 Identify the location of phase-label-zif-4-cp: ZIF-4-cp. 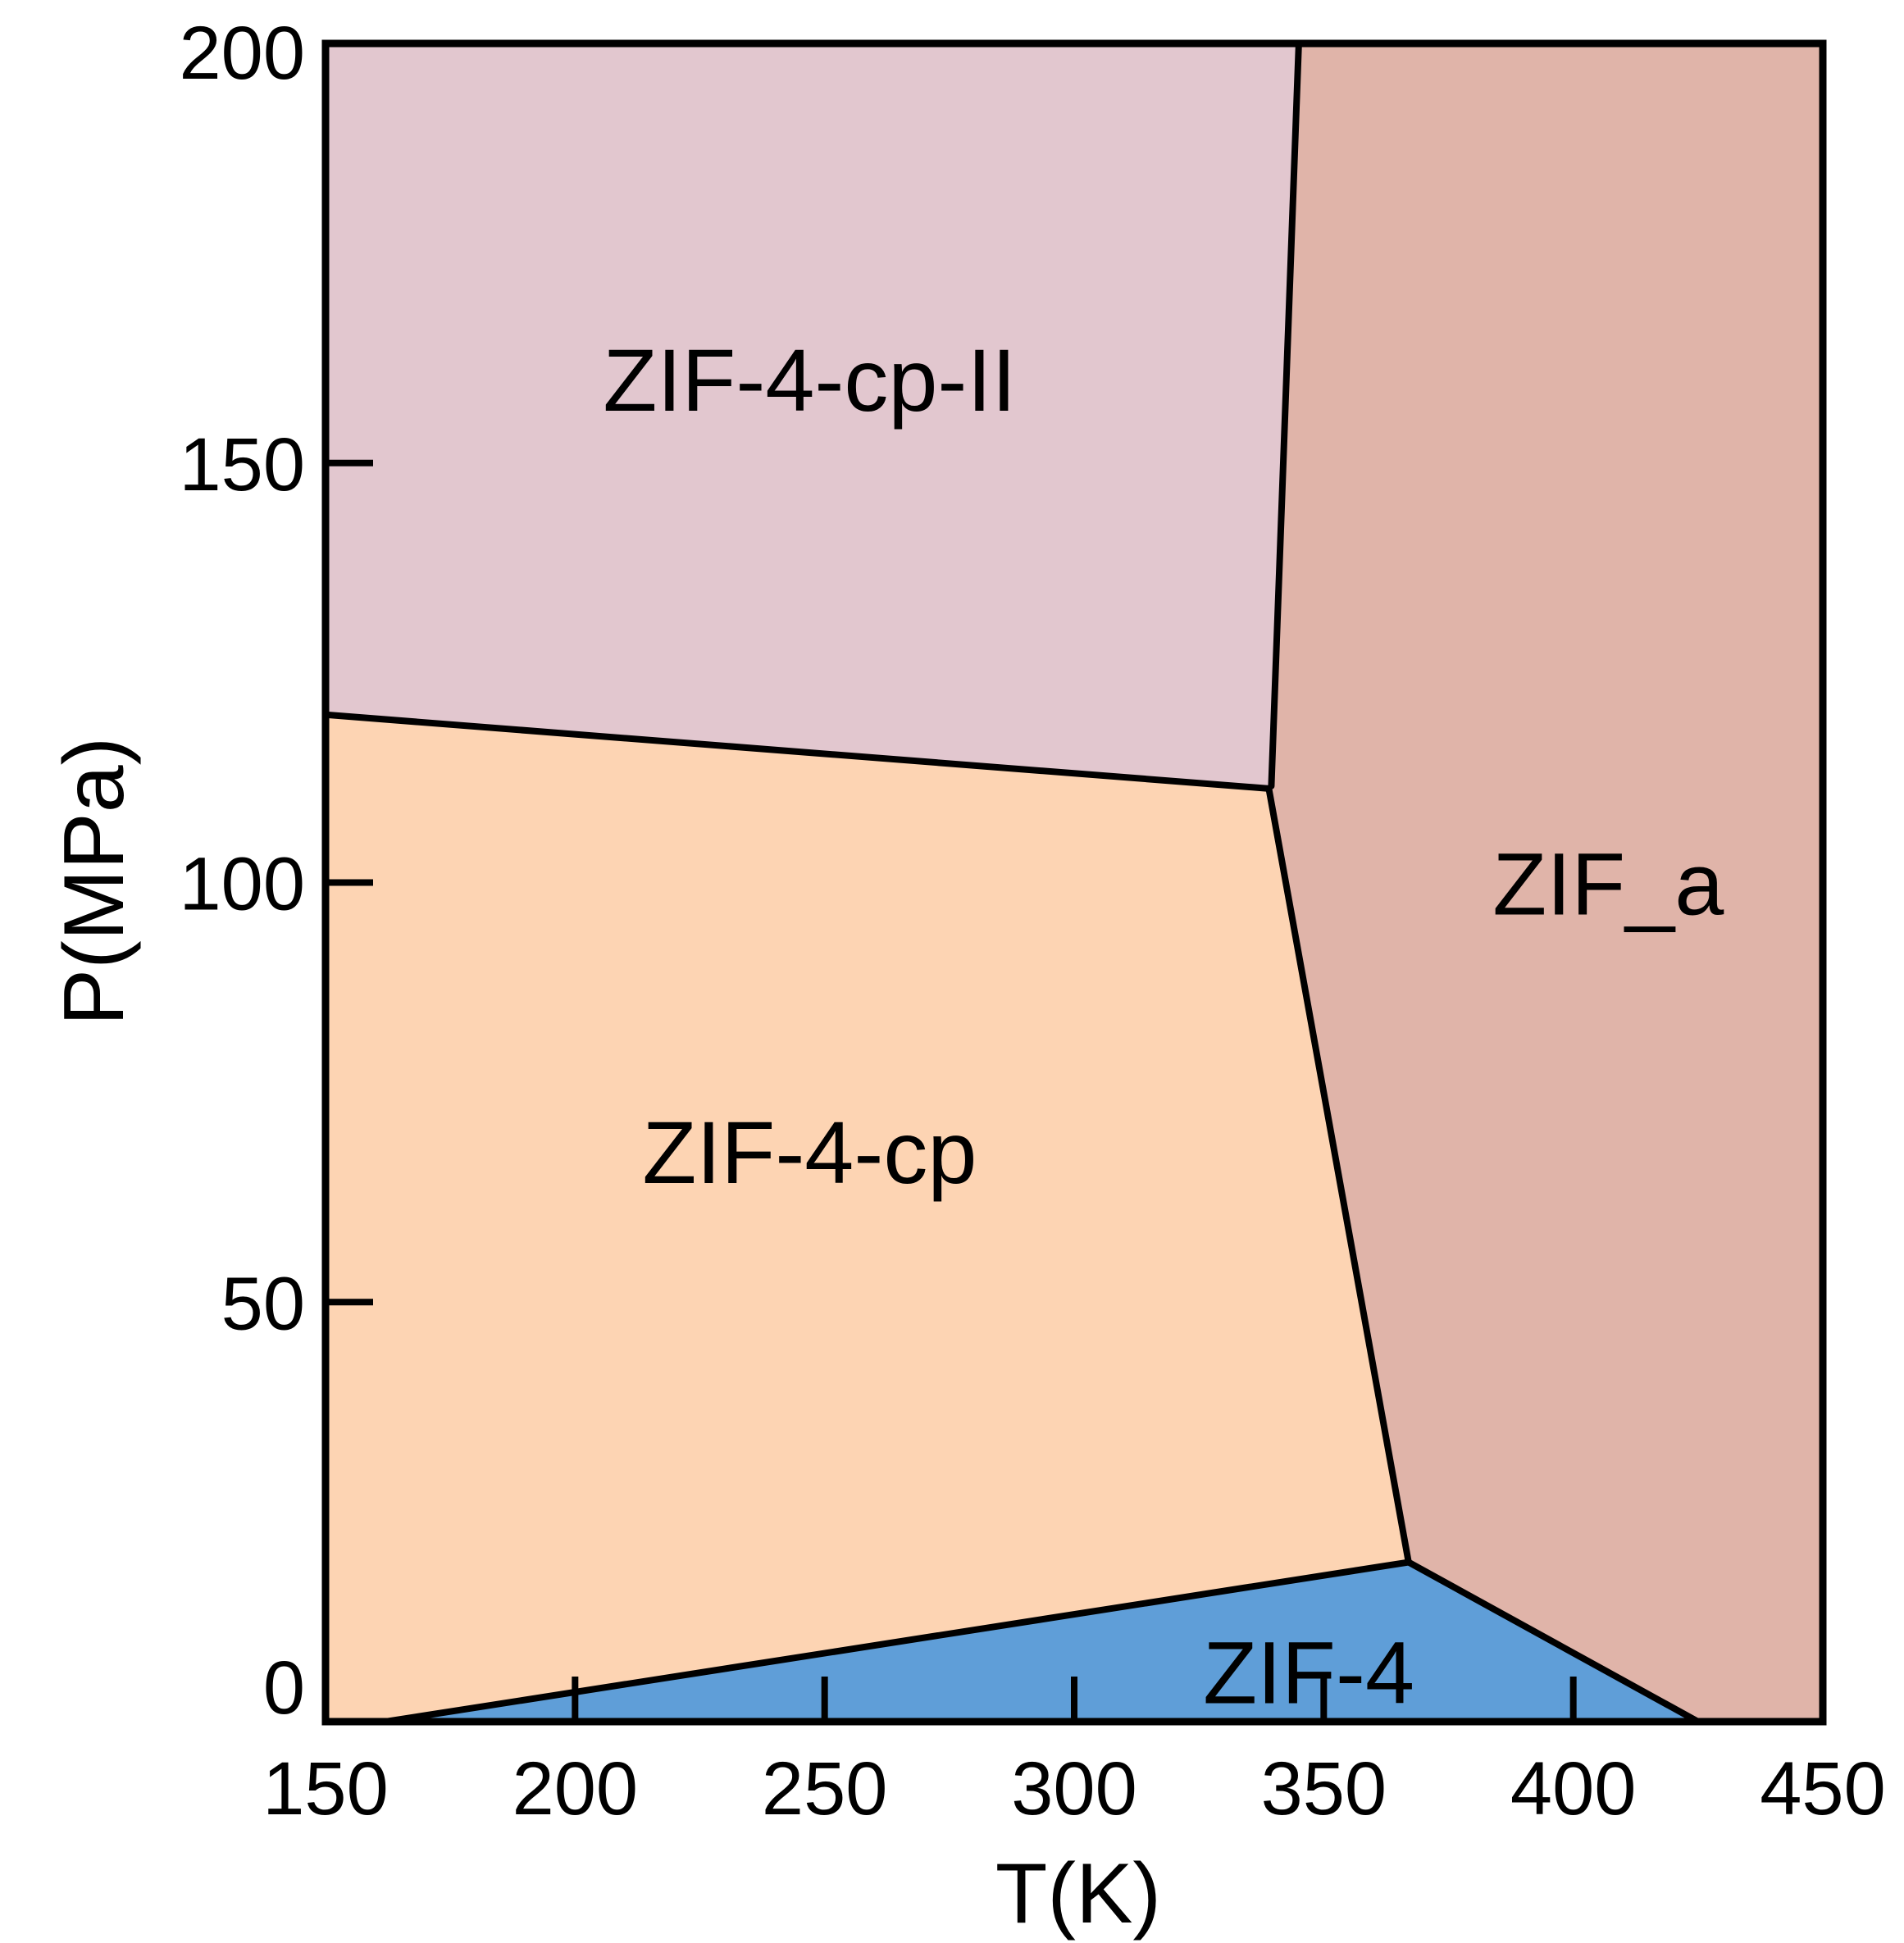
(809, 1152).